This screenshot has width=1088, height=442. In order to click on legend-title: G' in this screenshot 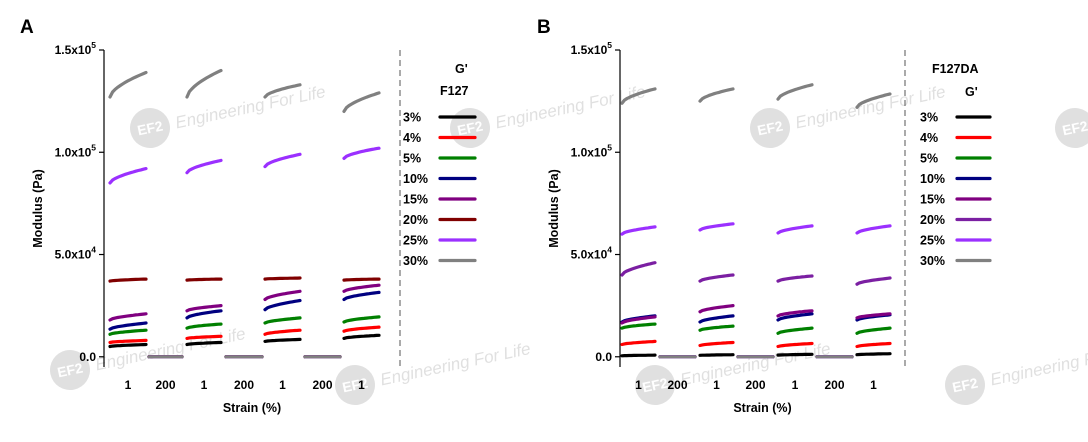, I will do `click(971, 92)`.